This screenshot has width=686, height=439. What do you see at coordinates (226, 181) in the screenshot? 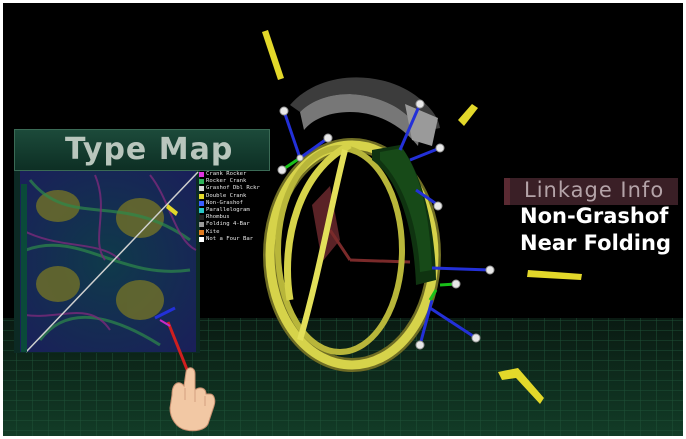
I see `legend-label: Rocker Crank` at bounding box center [226, 181].